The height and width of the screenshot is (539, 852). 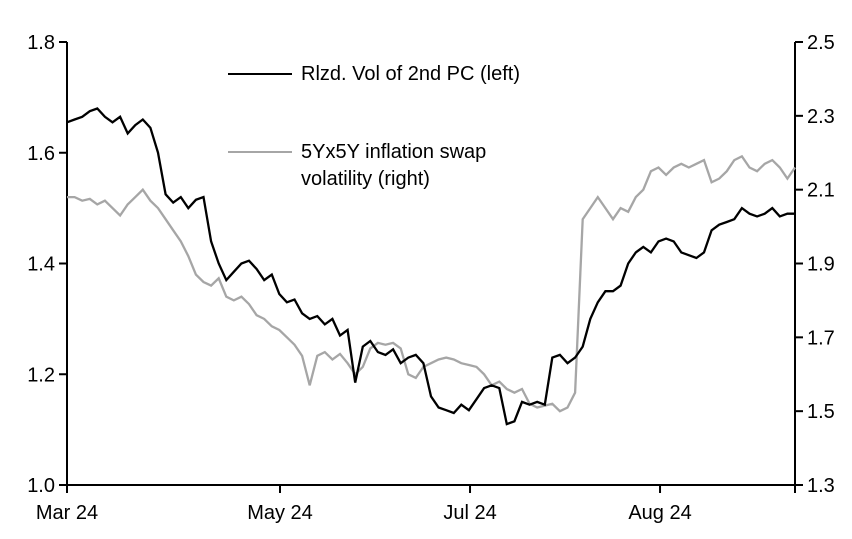 What do you see at coordinates (260, 74) in the screenshot?
I see `black-line-swatch` at bounding box center [260, 74].